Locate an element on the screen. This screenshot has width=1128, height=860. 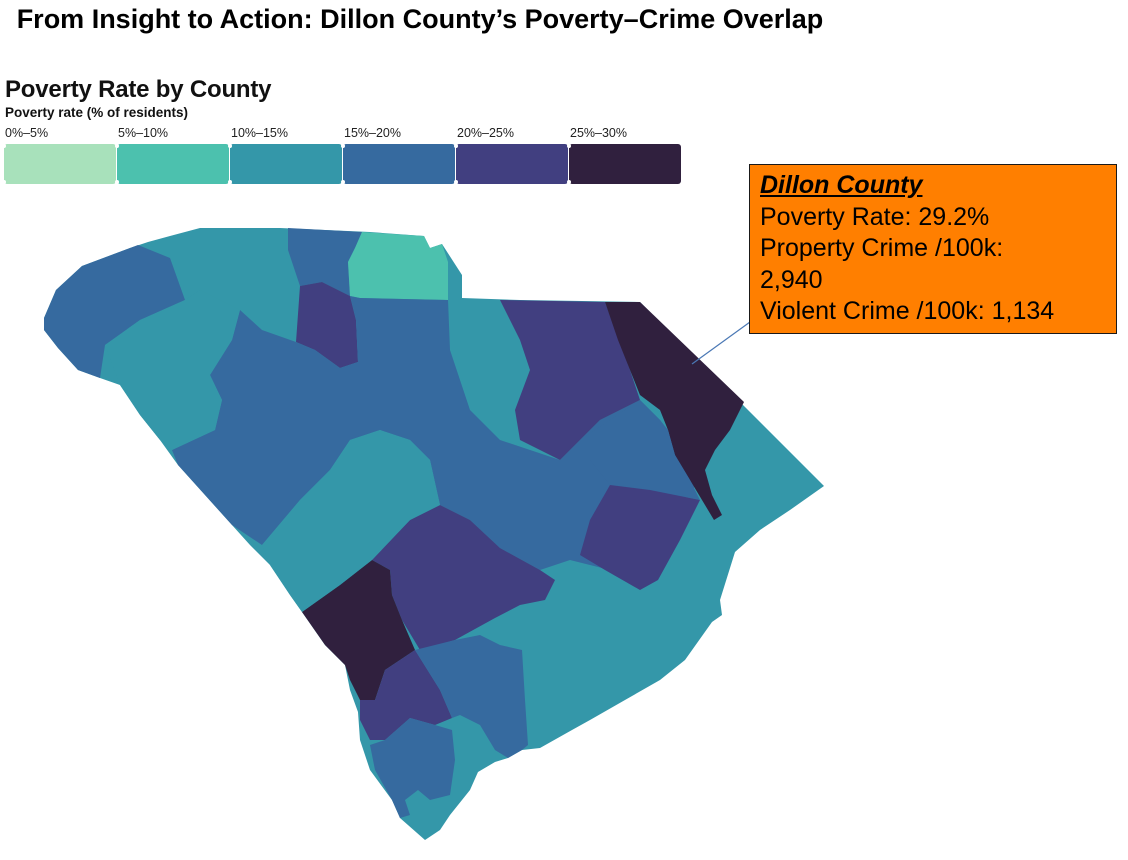
legend-item: 25%–30% is located at coordinates (624, 157).